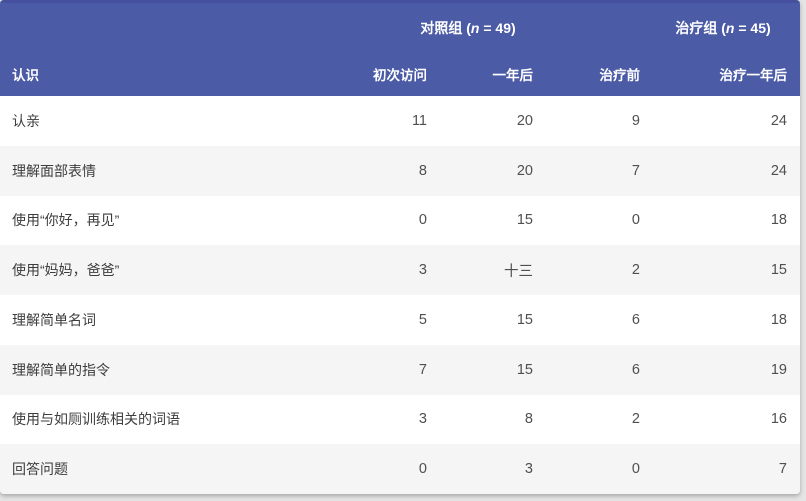 The image size is (806, 501). What do you see at coordinates (400, 220) in the screenshot?
I see `table-row: 使用“你好，再见” 0 15 0 18` at bounding box center [400, 220].